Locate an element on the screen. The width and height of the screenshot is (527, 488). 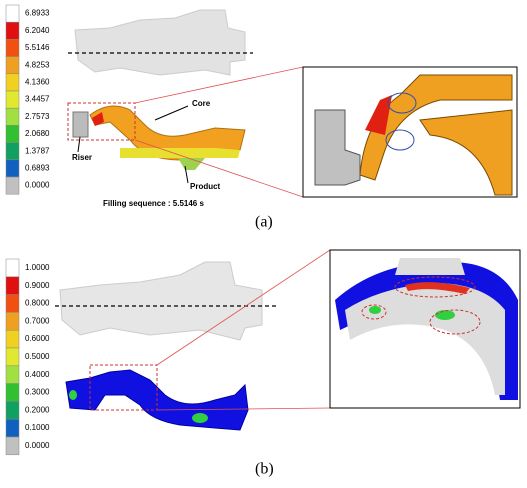
scale-label: 2.0680 is located at coordinates (37, 133).